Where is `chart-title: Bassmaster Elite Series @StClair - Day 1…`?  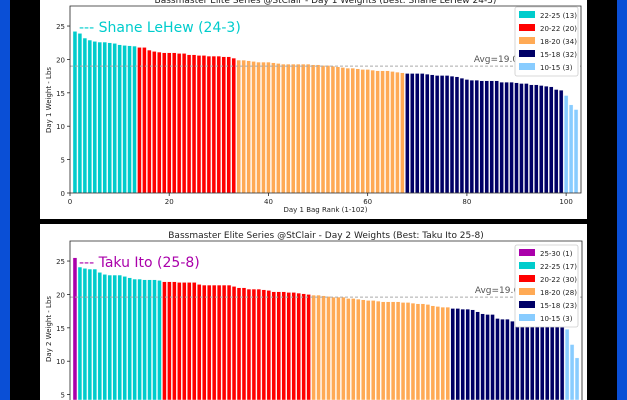 chart-title: Bassmaster Elite Series @StClair - Day 1… is located at coordinates (326, 3).